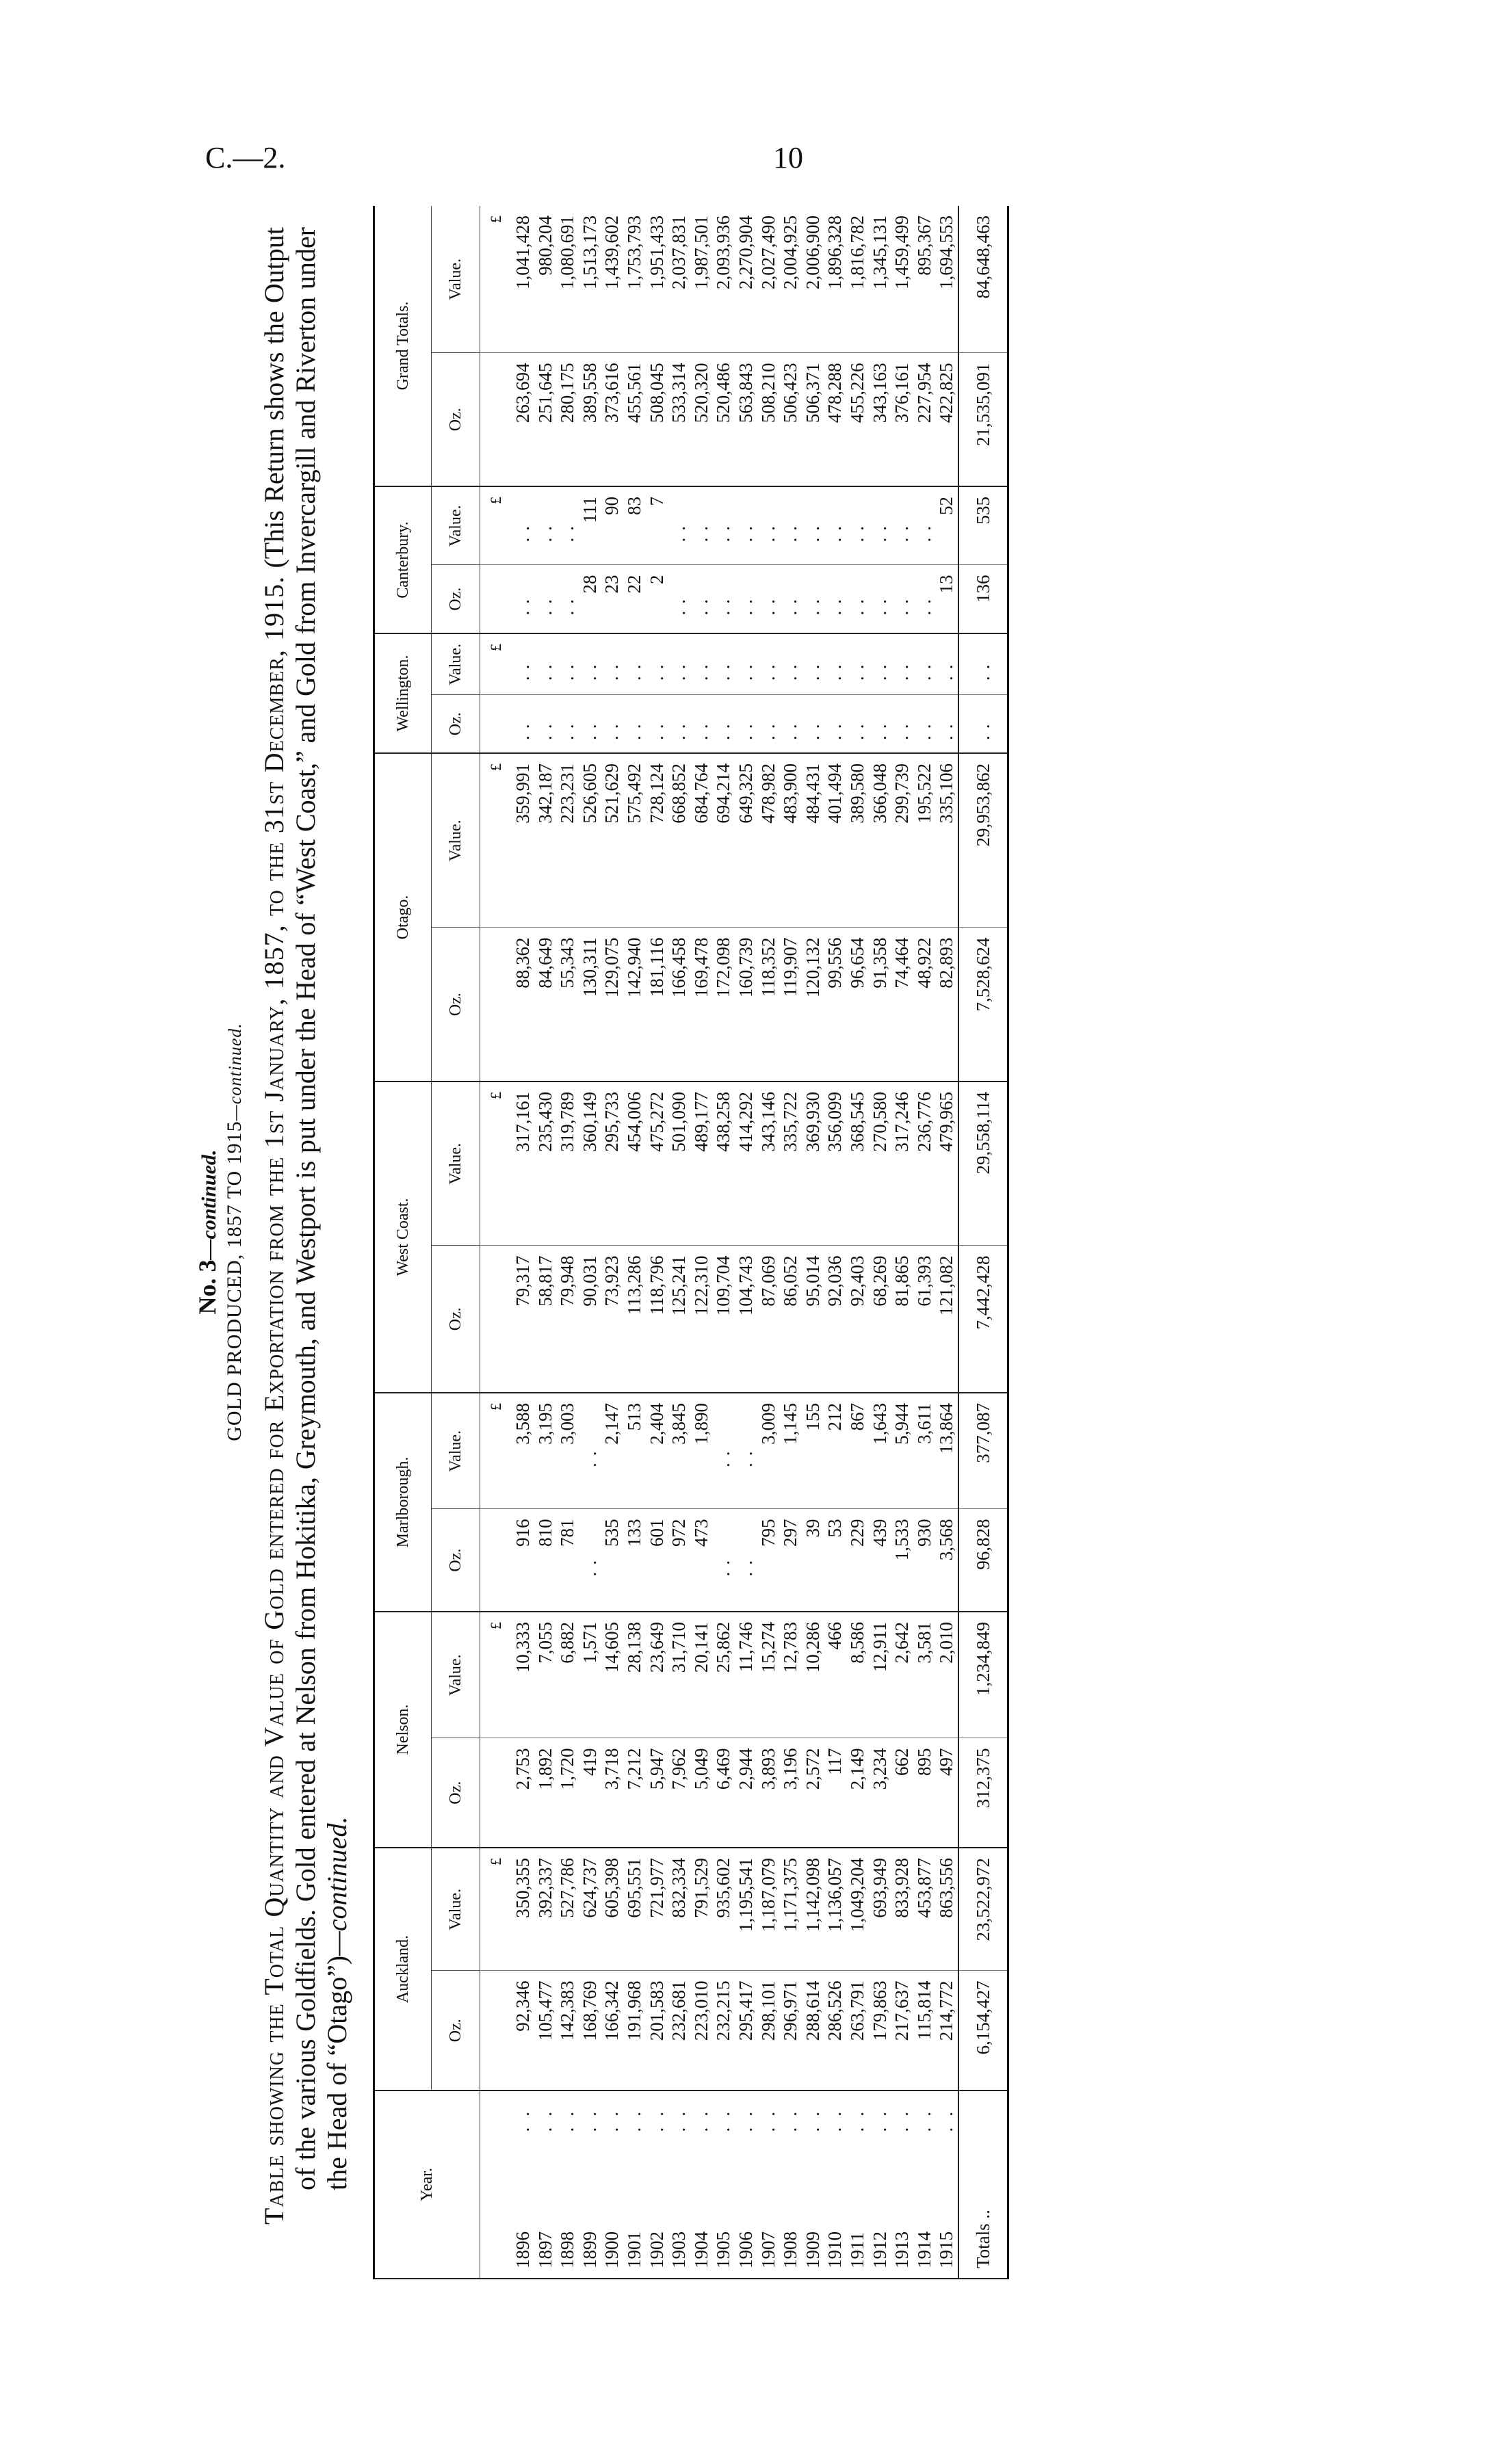  I want to click on canterbury-value-header: Value., so click(455, 525).